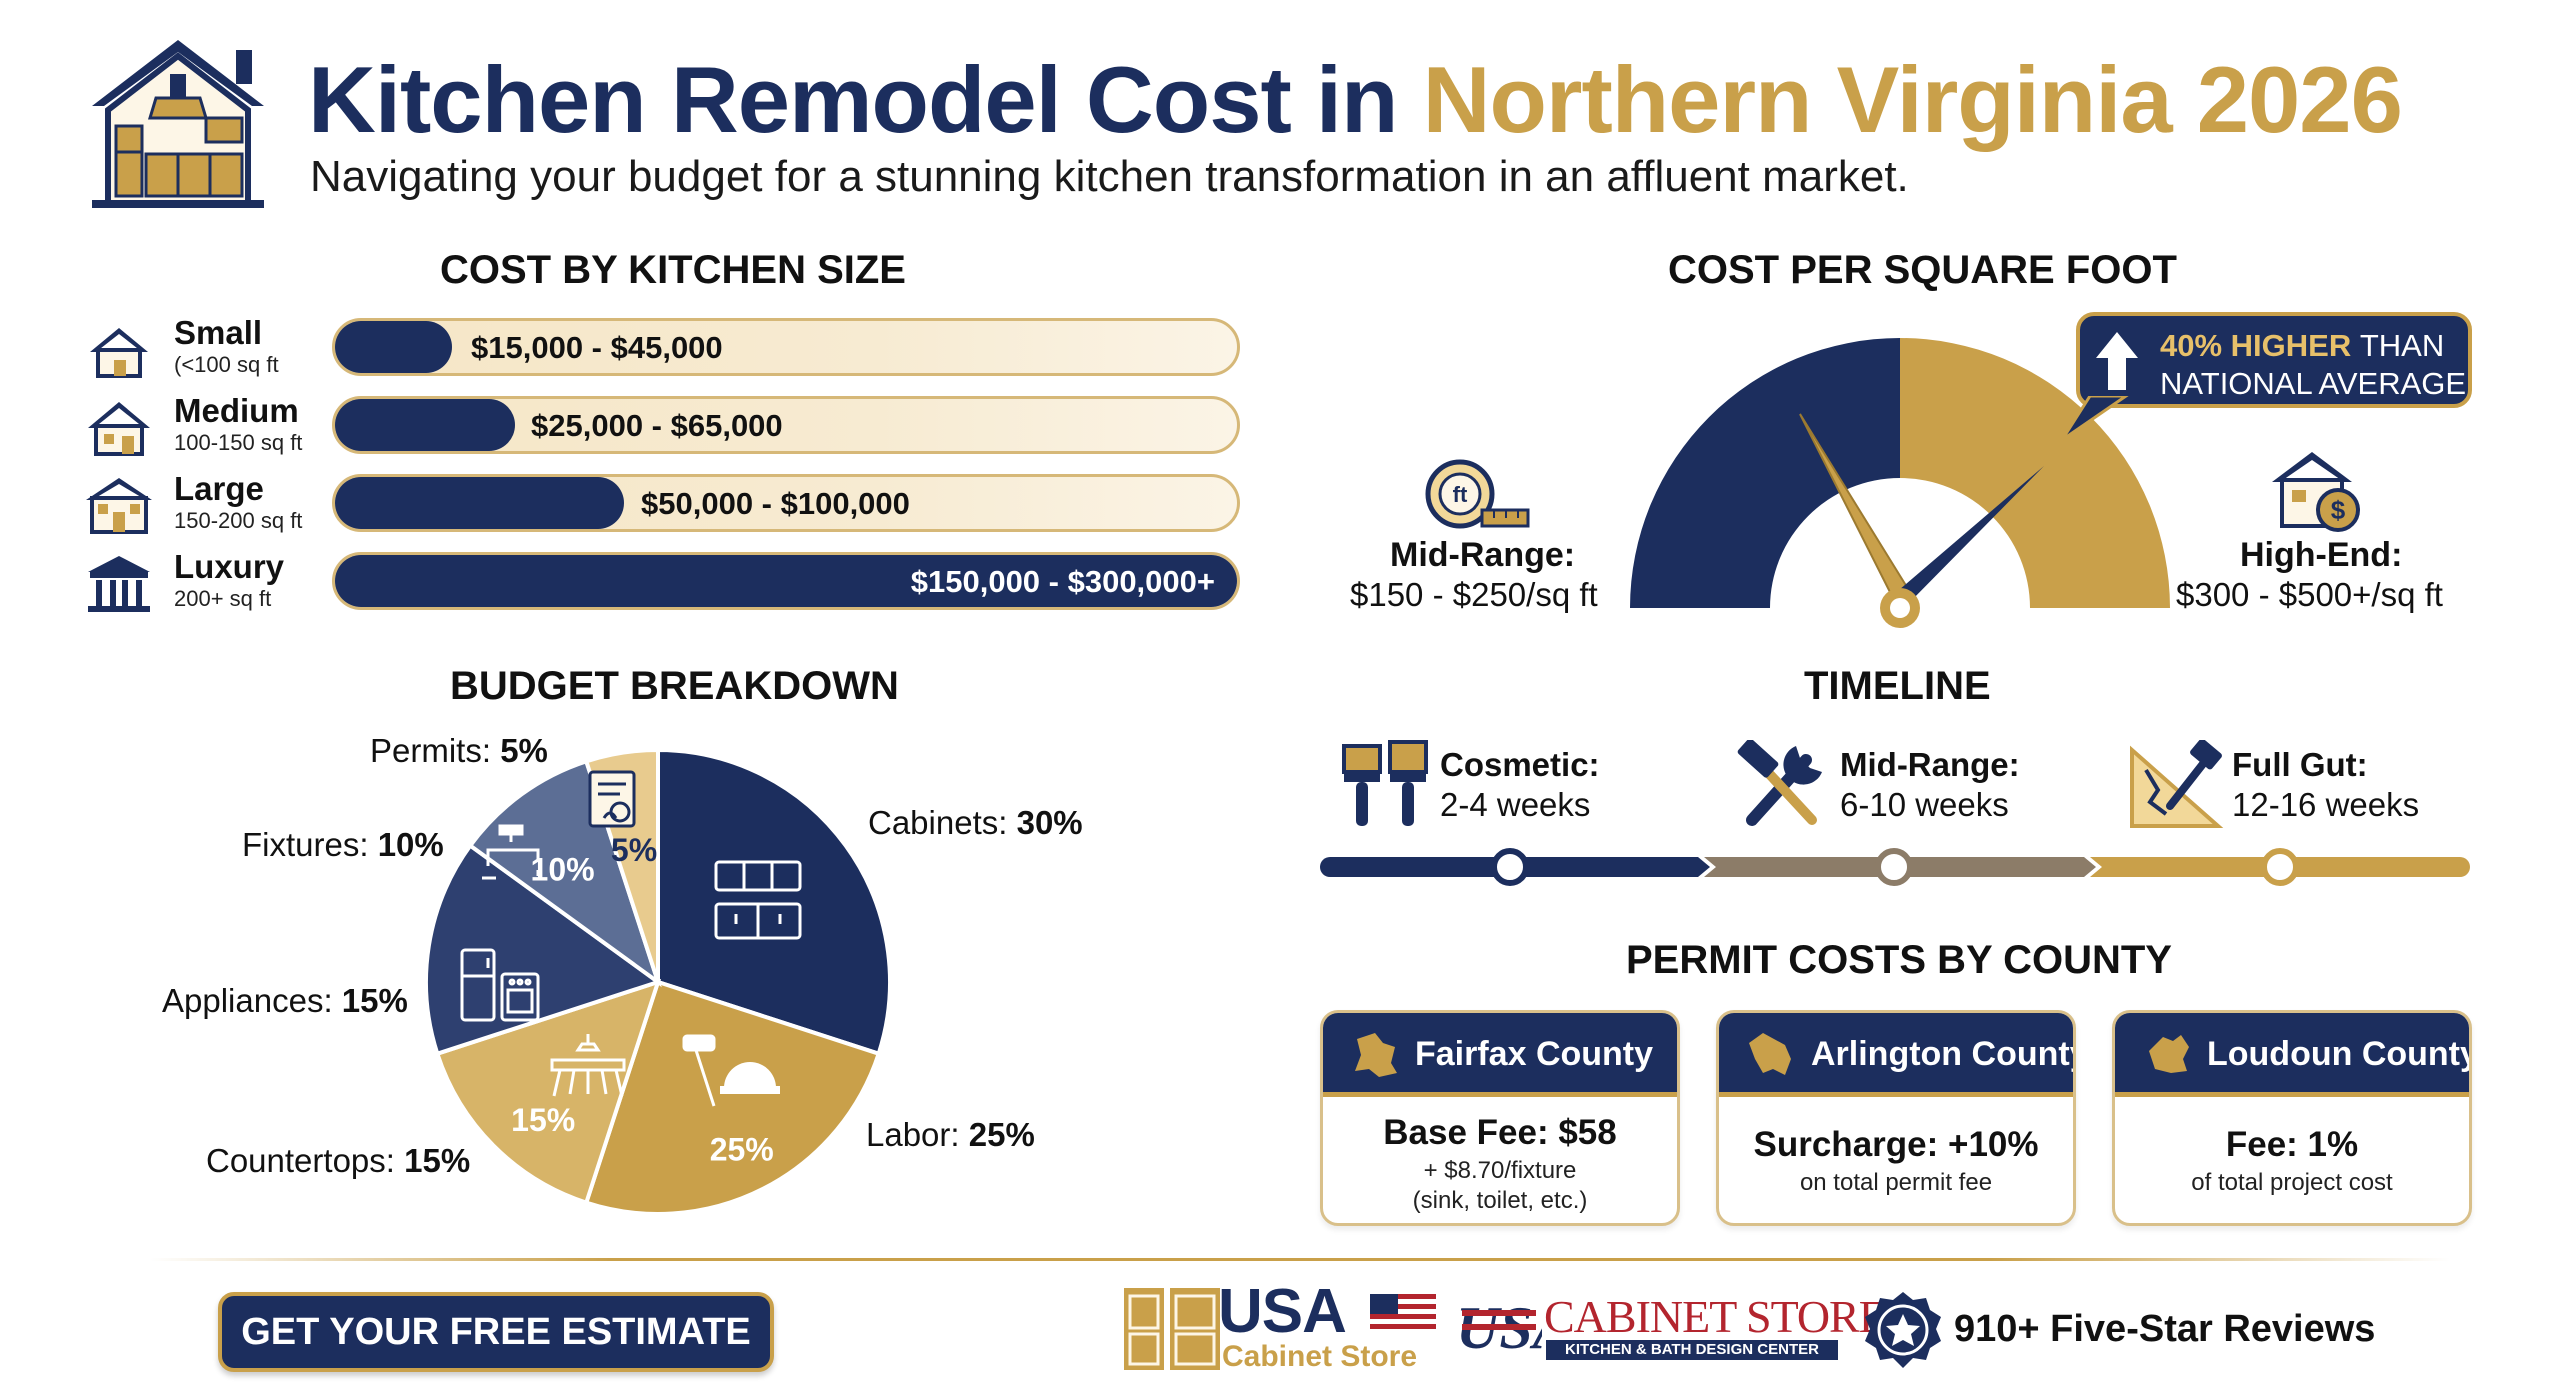 The height and width of the screenshot is (1396, 2560). I want to click on budget-breakdown-heading: BUDGET BREAKDOWN, so click(674, 686).